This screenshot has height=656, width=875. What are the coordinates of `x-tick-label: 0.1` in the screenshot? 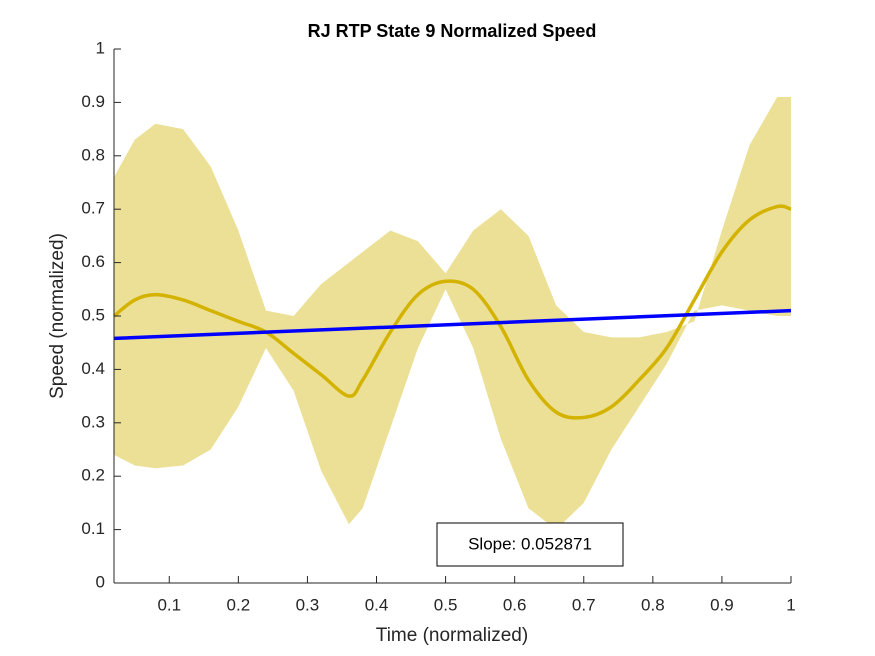 It's located at (169, 604).